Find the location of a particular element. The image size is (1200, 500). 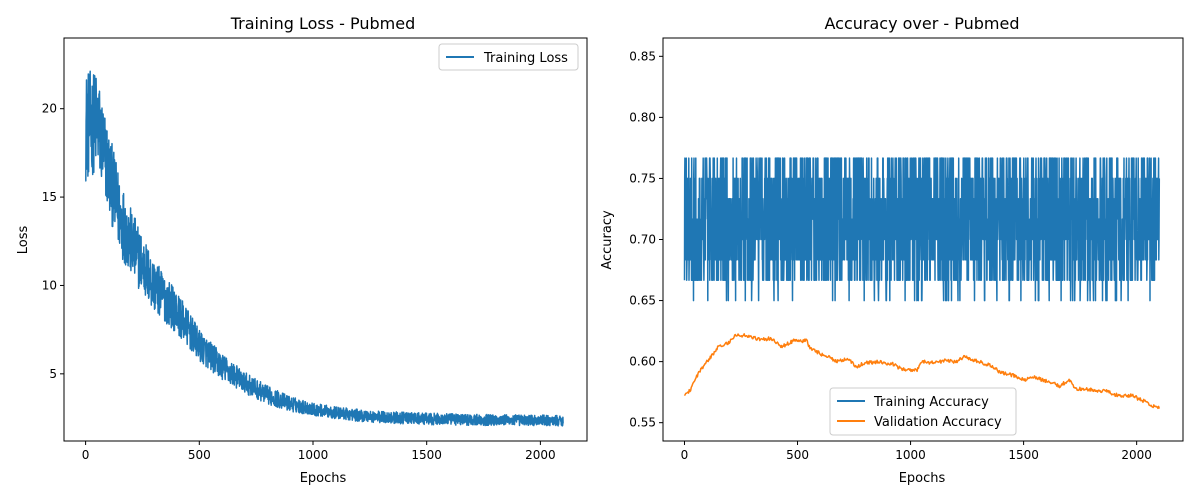

chart-left-legend-box is located at coordinates (508, 57).